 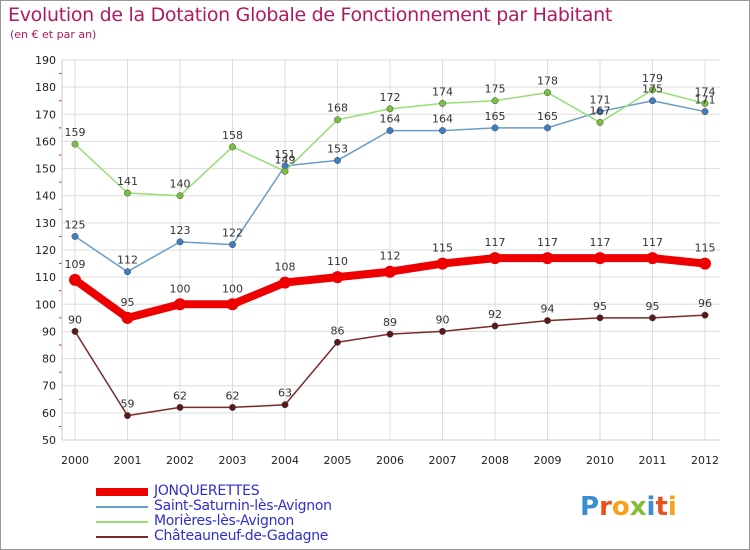 What do you see at coordinates (180, 230) in the screenshot?
I see `data-label: 123` at bounding box center [180, 230].